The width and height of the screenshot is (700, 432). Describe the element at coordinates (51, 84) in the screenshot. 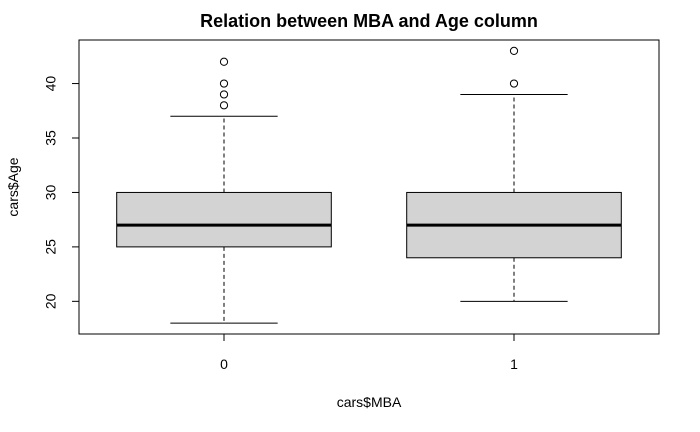

I see `y-tick-label: 40` at that location.